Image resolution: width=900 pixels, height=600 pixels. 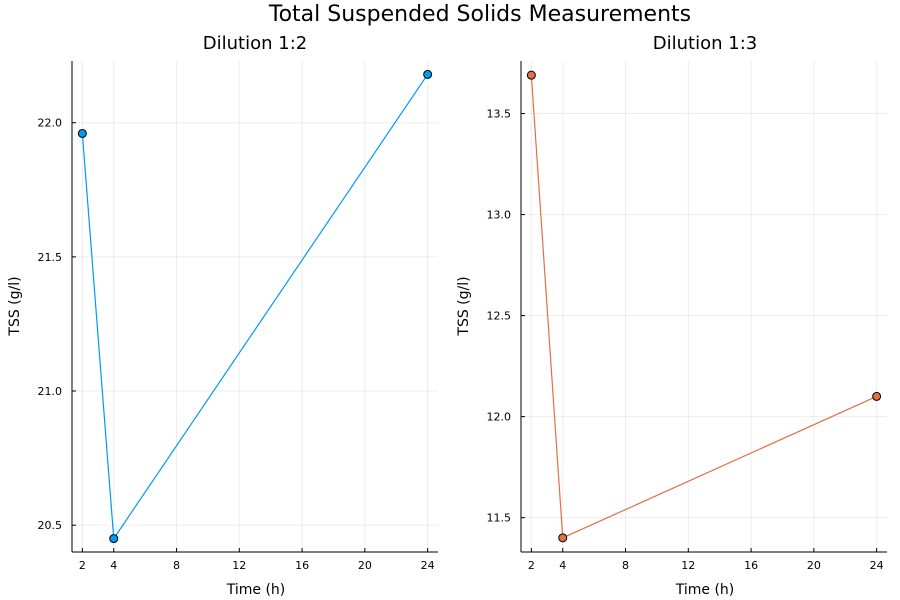 What do you see at coordinates (50, 525) in the screenshot?
I see `y-tick-label: 20.5` at bounding box center [50, 525].